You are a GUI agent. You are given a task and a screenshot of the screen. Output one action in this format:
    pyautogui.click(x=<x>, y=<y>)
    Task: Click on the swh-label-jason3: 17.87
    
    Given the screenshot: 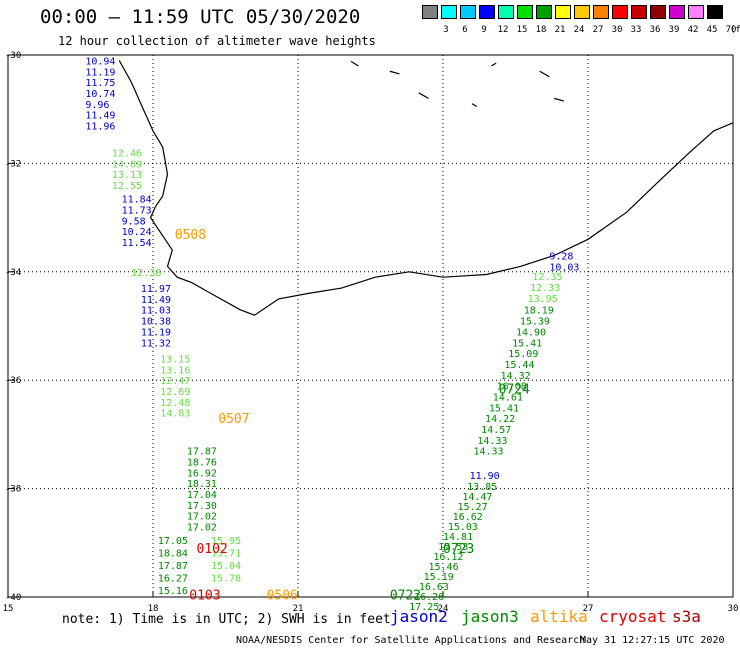 What is the action you would take?
    pyautogui.click(x=173, y=566)
    